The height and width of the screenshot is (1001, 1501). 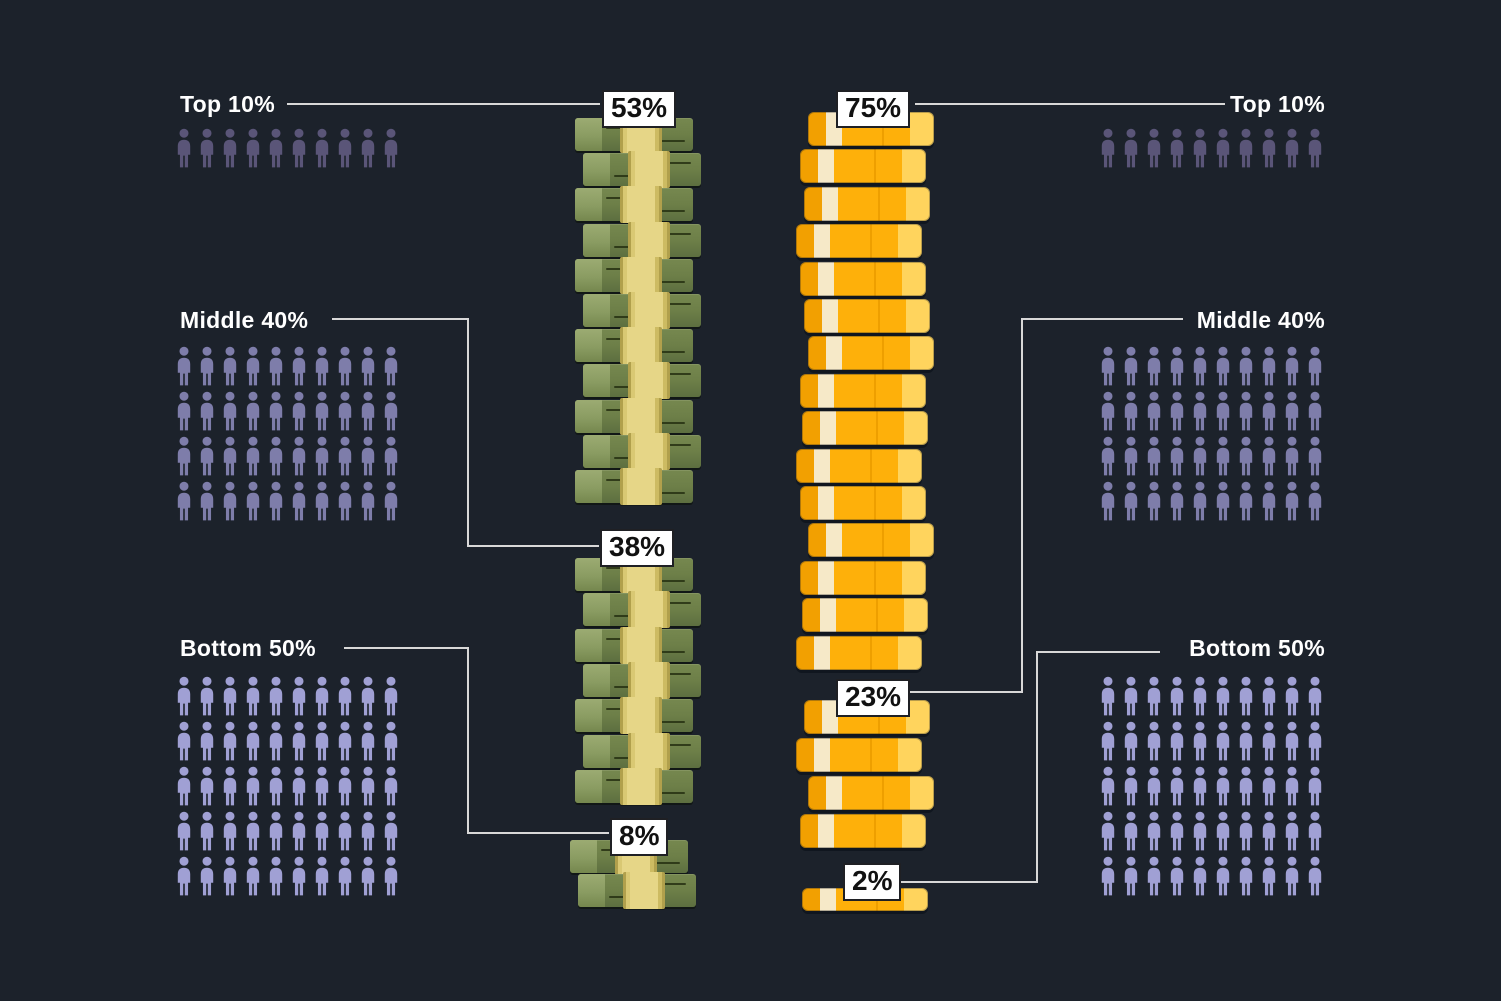 I want to click on badge-gold-23: 23%, so click(x=873, y=698).